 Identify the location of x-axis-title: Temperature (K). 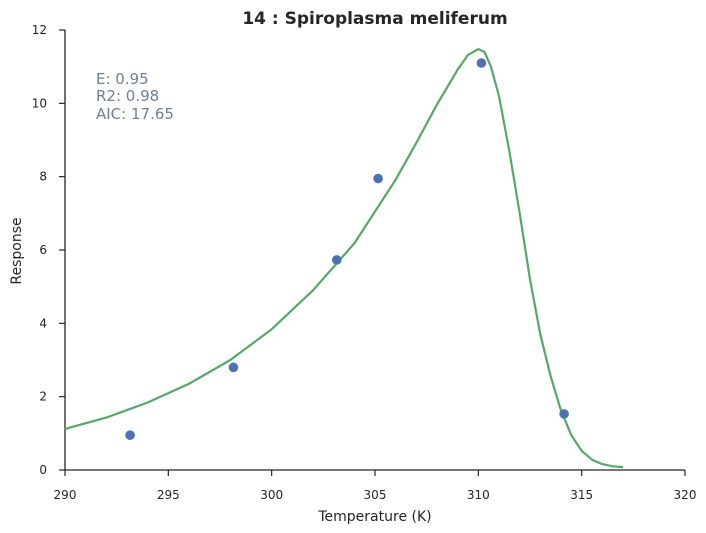
(374, 517).